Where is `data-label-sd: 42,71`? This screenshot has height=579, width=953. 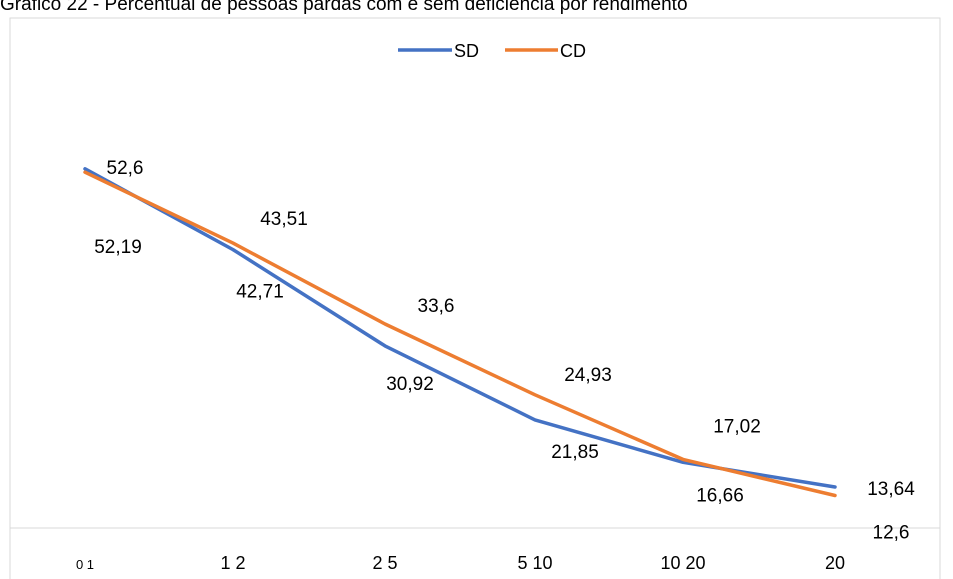 data-label-sd: 42,71 is located at coordinates (260, 292).